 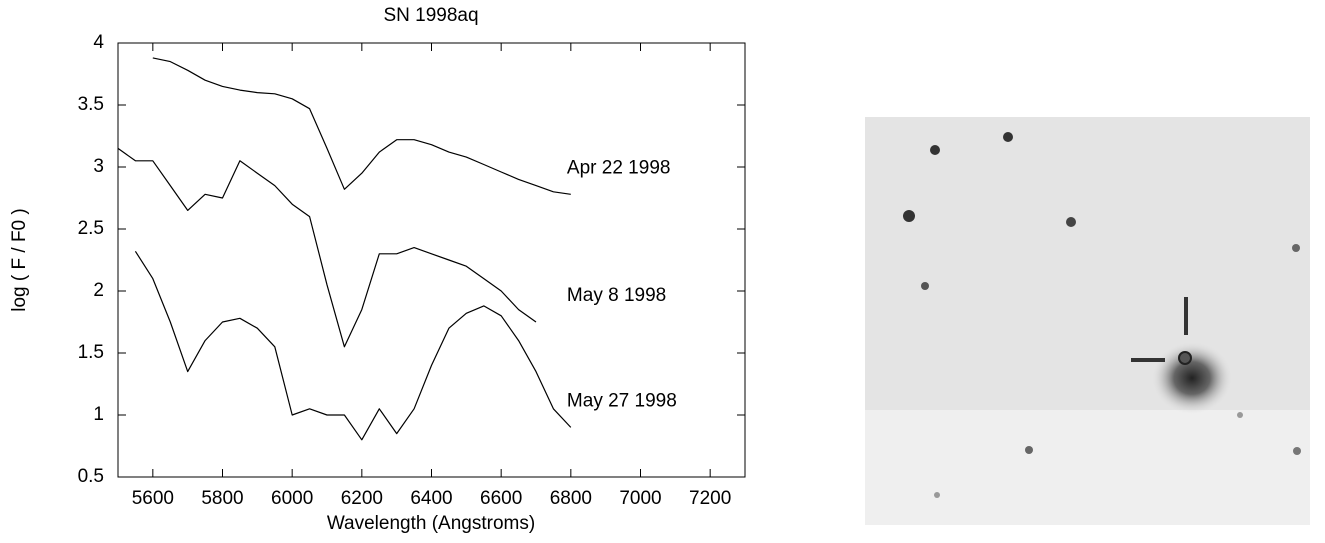 I want to click on x-tick-label: 6000, so click(x=292, y=498).